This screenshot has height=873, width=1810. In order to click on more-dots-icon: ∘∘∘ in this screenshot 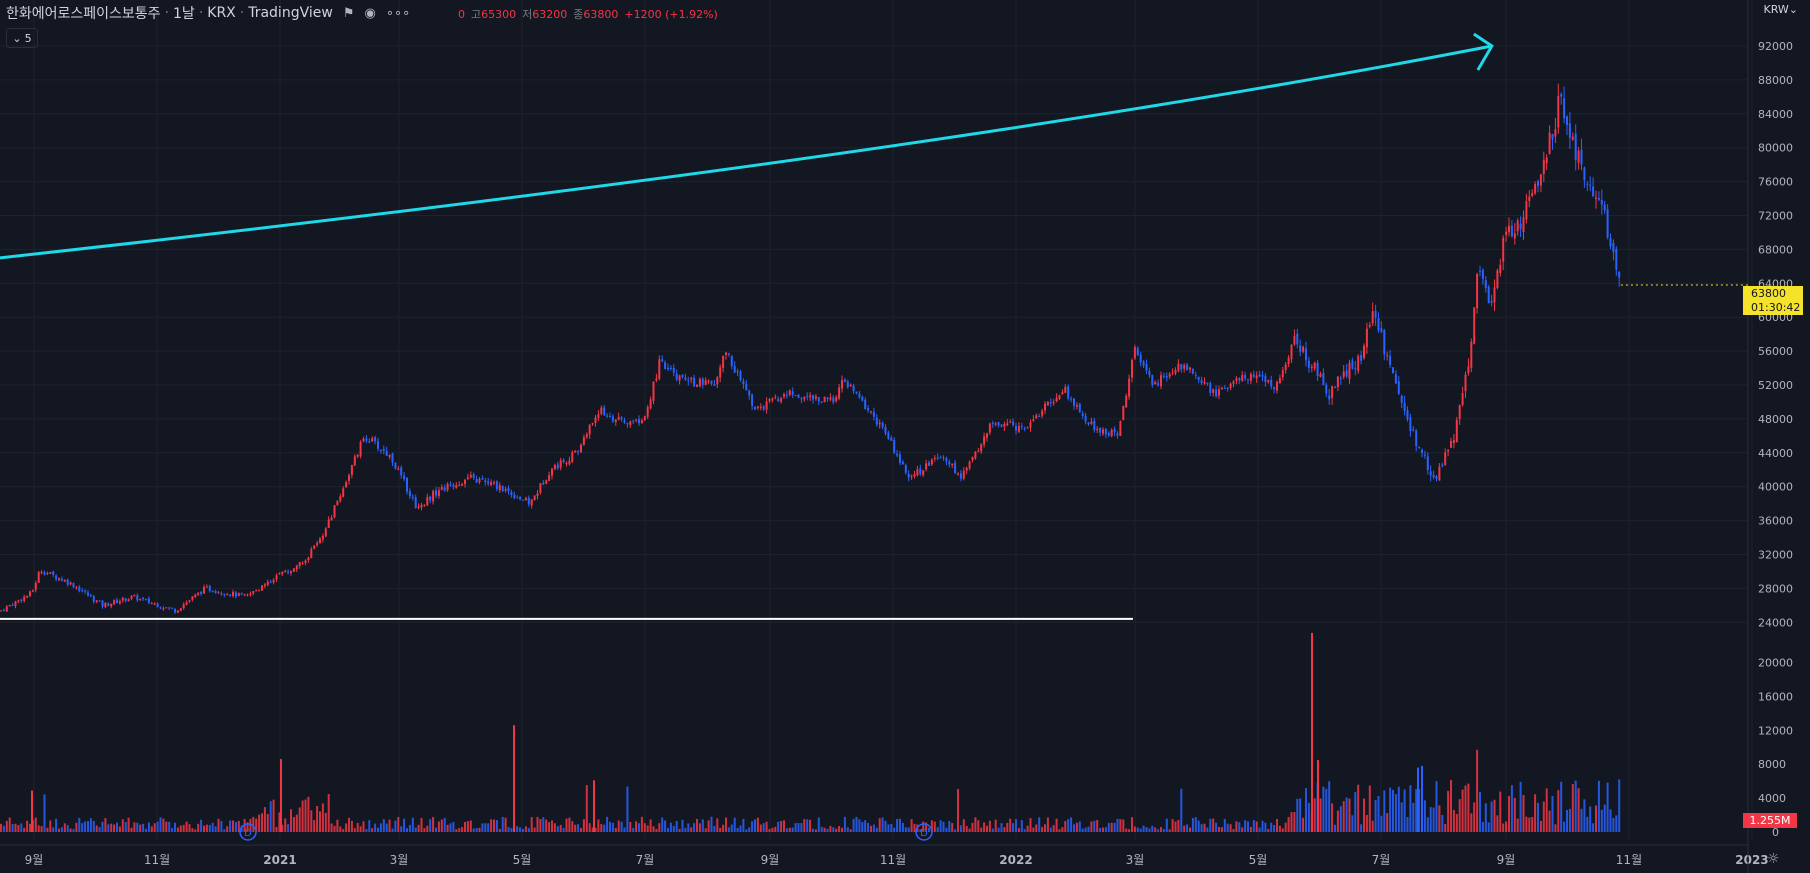, I will do `click(398, 13)`.